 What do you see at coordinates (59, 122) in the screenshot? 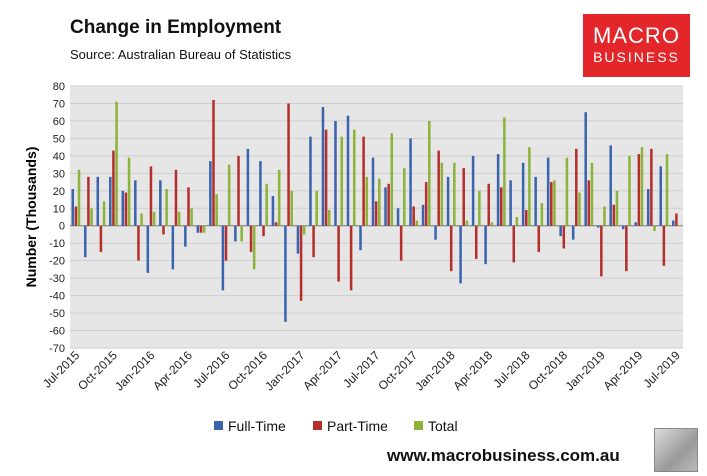
I see `y-tick-label: 60` at bounding box center [59, 122].